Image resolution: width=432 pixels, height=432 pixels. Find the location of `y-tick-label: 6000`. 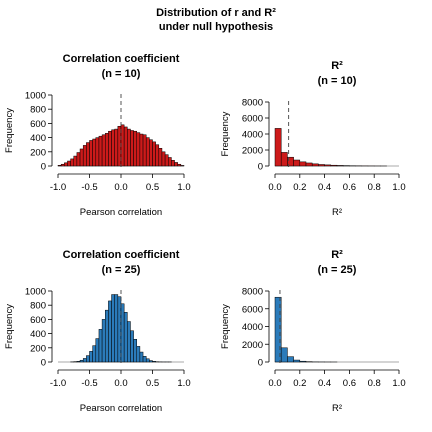

y-tick-label: 6000 is located at coordinates (252, 309).